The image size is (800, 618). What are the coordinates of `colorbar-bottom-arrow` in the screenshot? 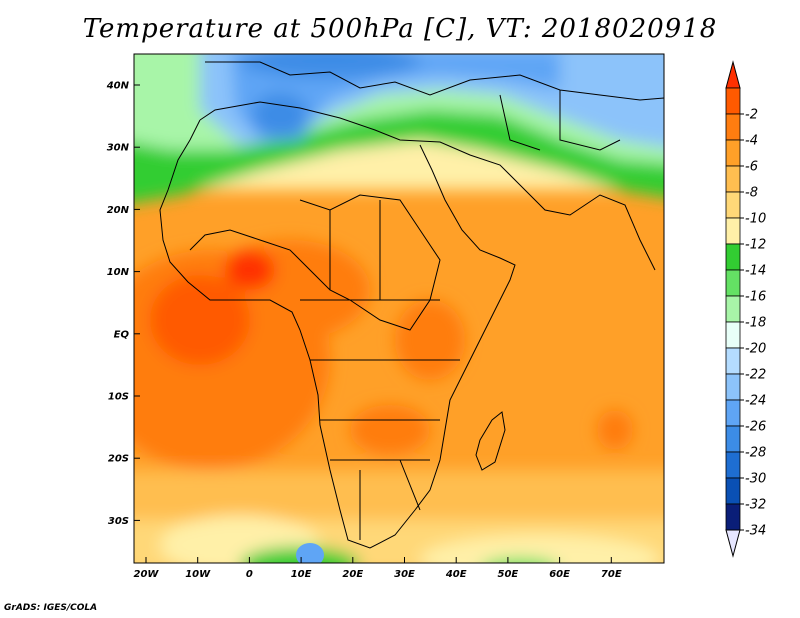 It's located at (733, 543).